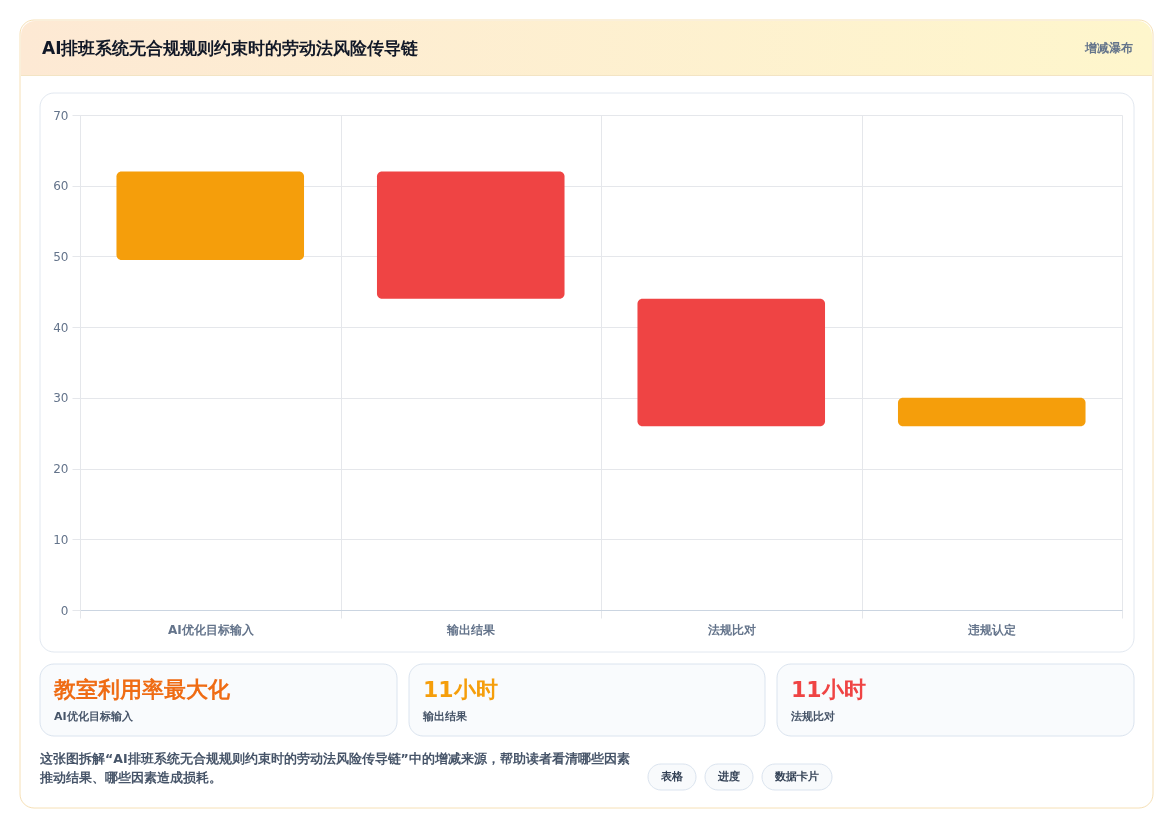  I want to click on chart-title: AI排班系统无合规规则约束时的劳动法风险传导链, so click(231, 48).